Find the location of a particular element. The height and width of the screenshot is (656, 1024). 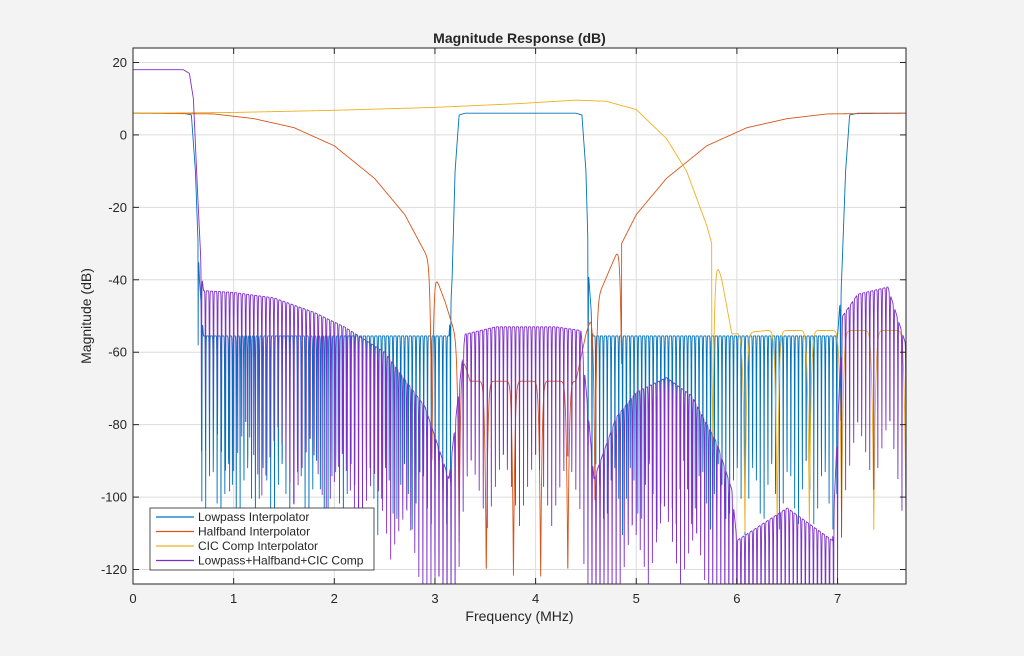

x-tick-label: 4 is located at coordinates (535, 598).